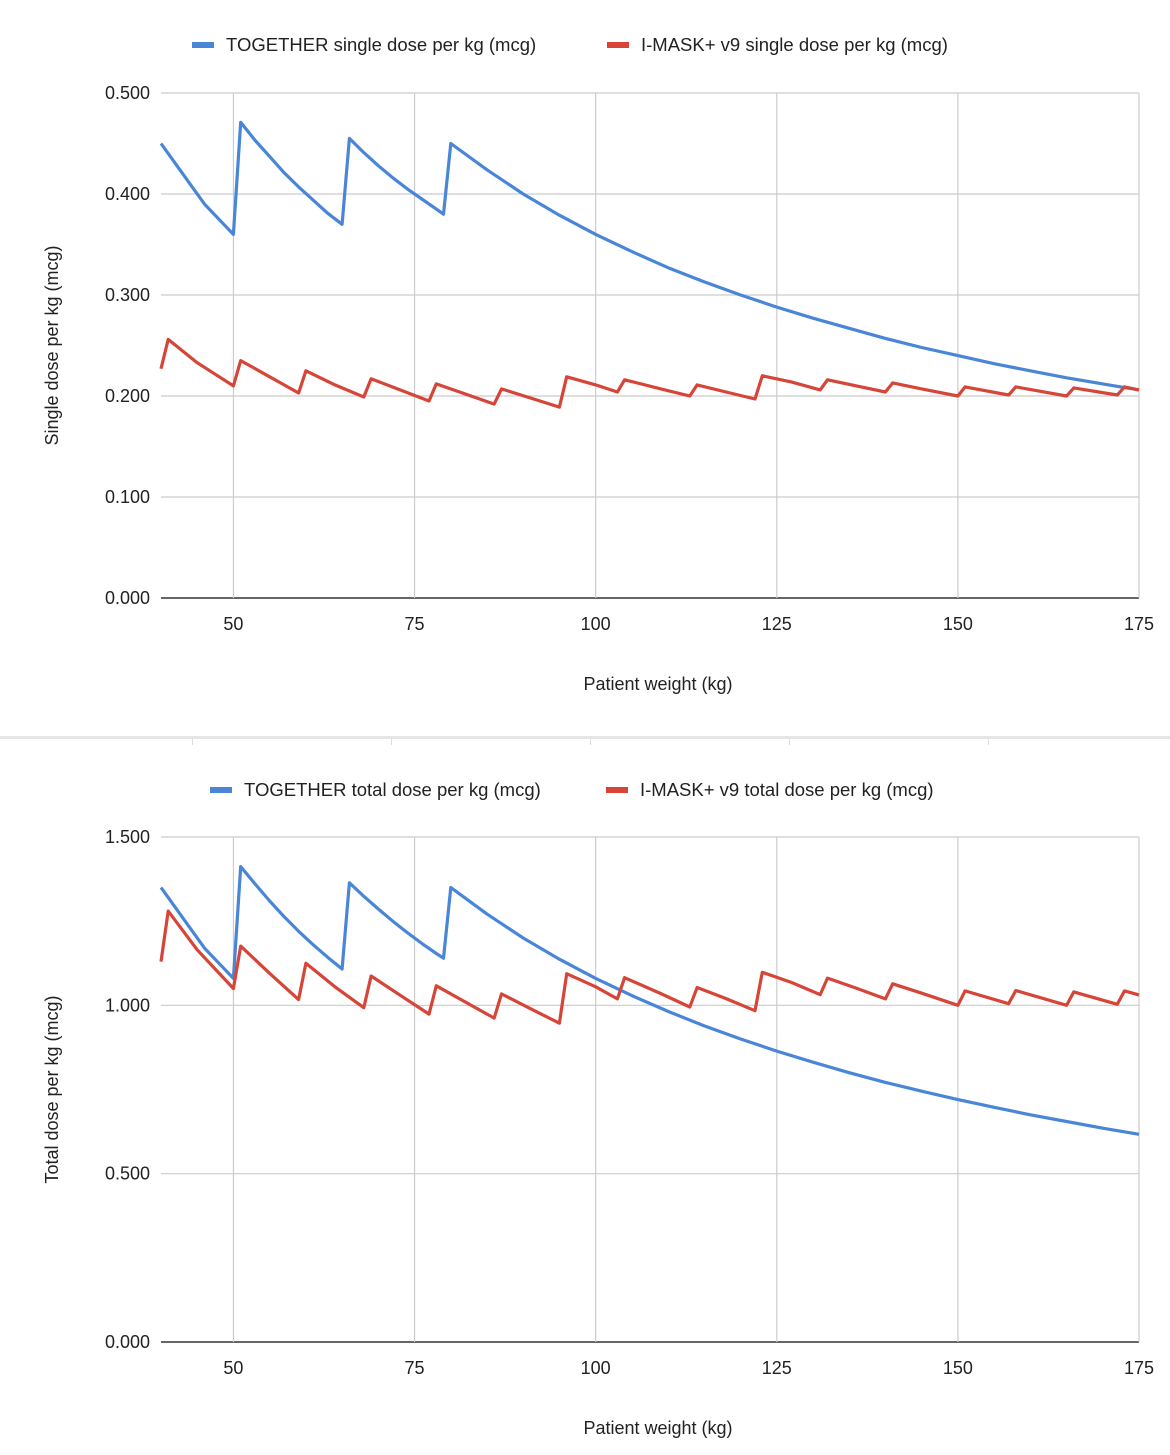 The image size is (1170, 1455). Describe the element at coordinates (127, 194) in the screenshot. I see `y-tick-label: 0.400` at that location.